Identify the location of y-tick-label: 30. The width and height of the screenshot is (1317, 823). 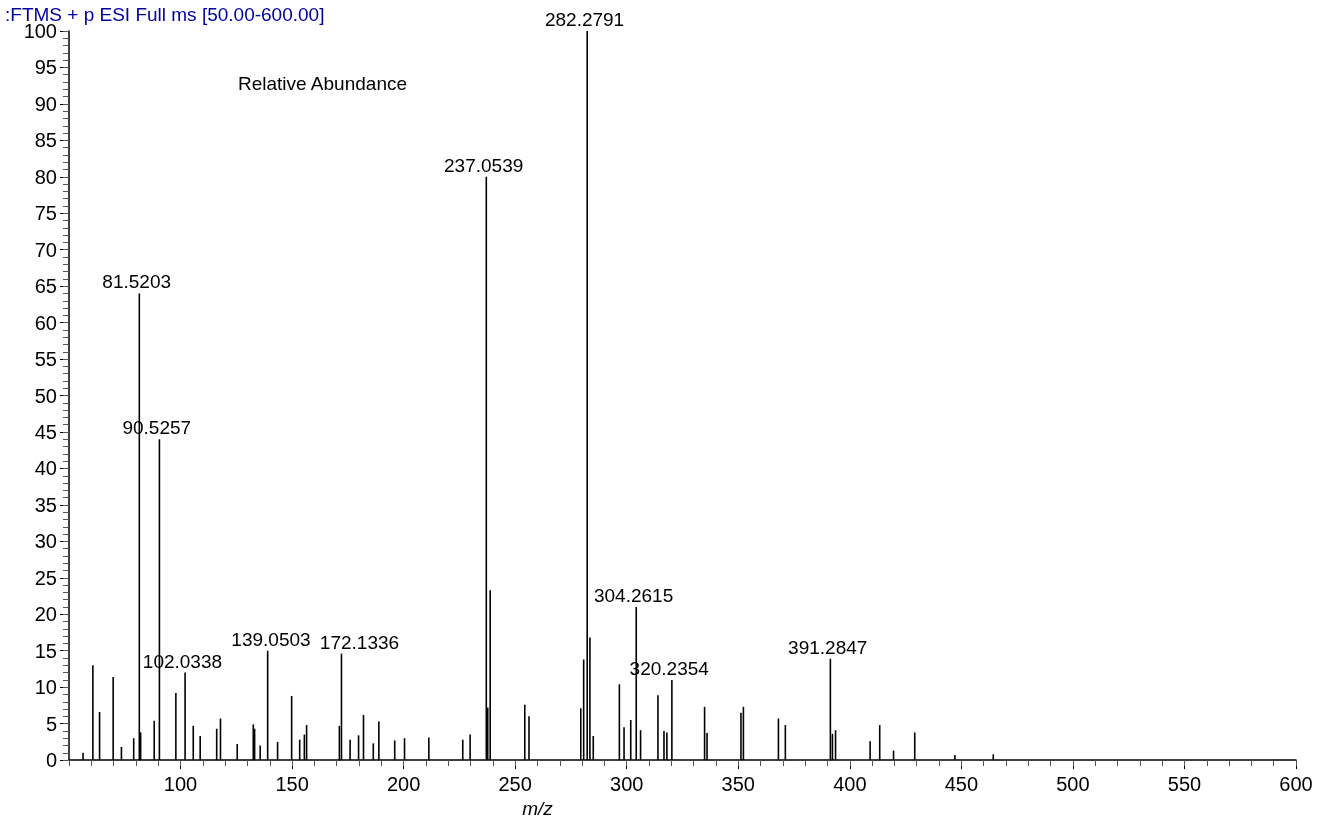
(45, 541).